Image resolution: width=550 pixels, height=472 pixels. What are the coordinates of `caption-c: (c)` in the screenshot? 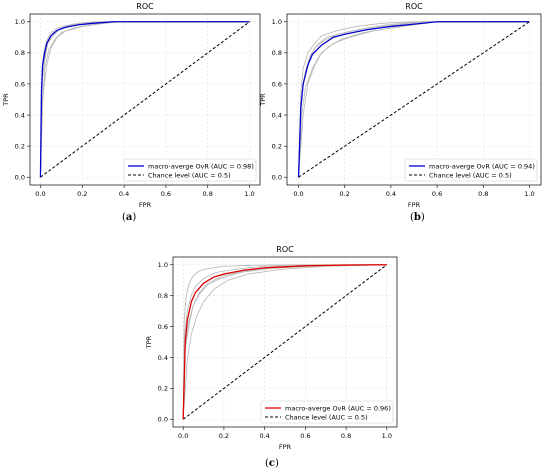 It's located at (272, 463).